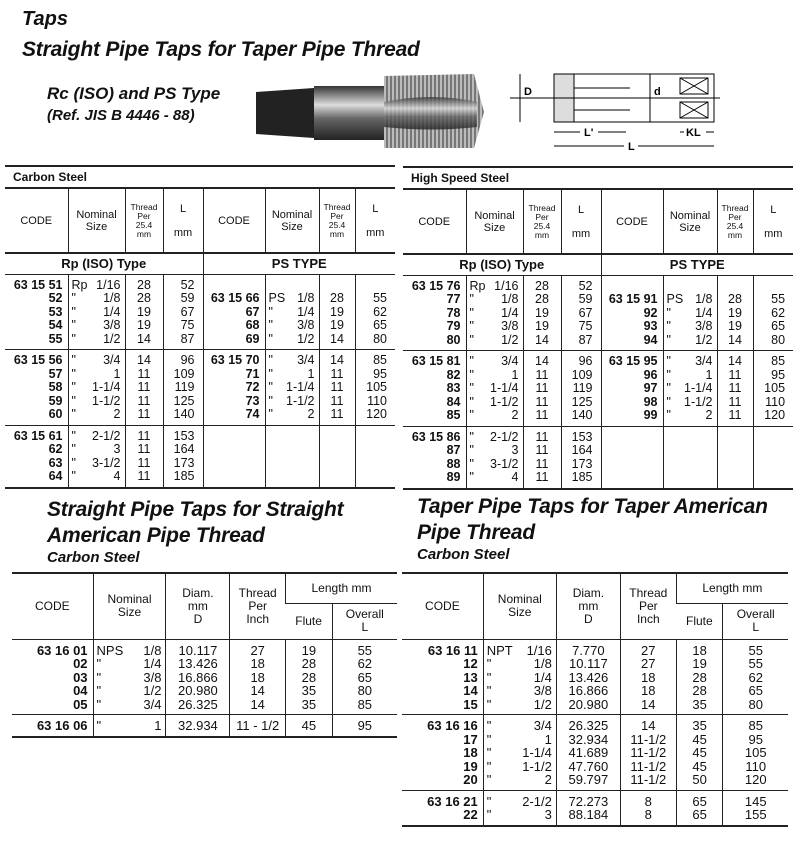 The width and height of the screenshot is (801, 850). I want to click on flute-length-cell: 45, so click(309, 726).